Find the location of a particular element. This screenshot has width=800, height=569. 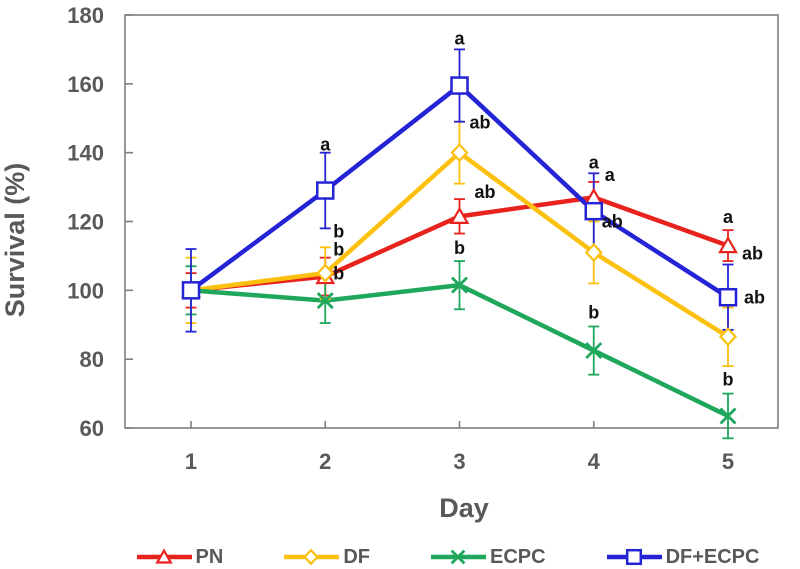

svg-text: 2 is located at coordinates (325, 461).